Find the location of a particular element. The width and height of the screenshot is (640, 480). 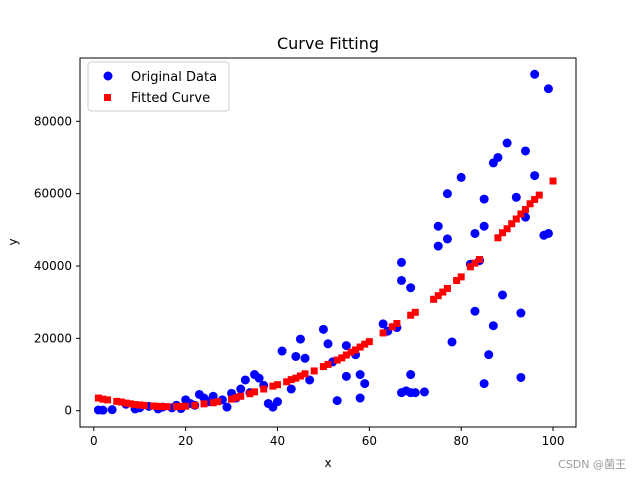

x-tick-label: 0 is located at coordinates (94, 441).